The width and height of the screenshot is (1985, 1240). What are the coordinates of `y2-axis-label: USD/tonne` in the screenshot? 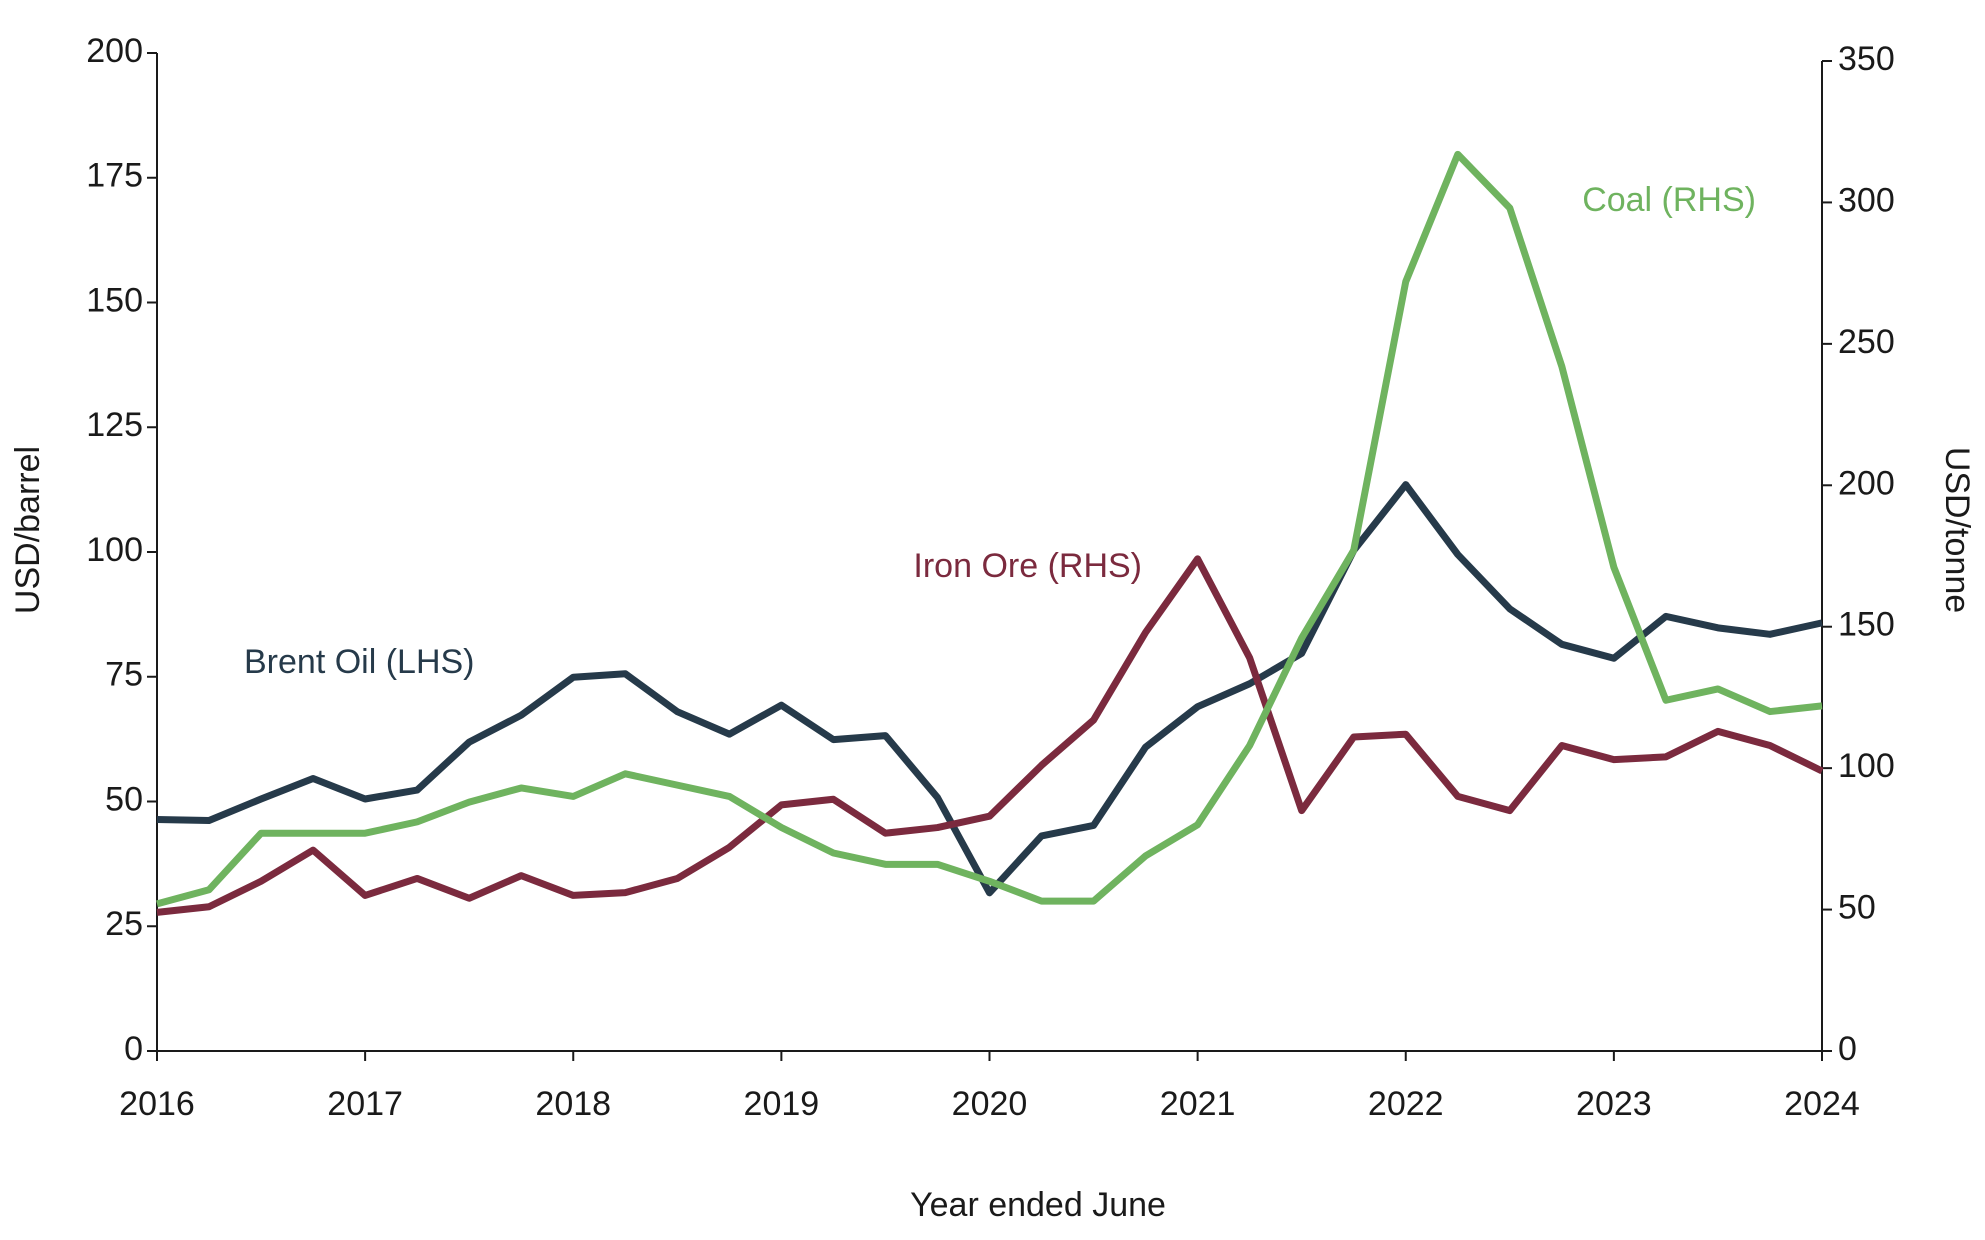 It's located at (1957, 530).